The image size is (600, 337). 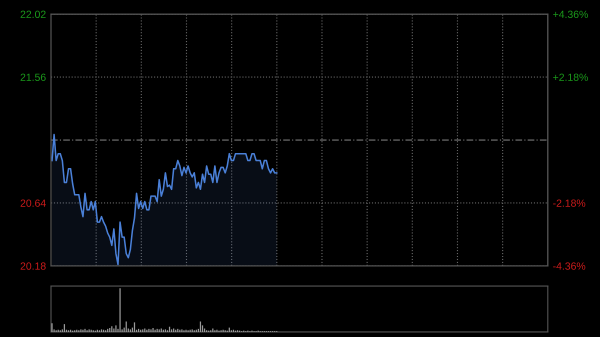 What do you see at coordinates (33, 77) in the screenshot?
I see `y-tick-label: 21.56` at bounding box center [33, 77].